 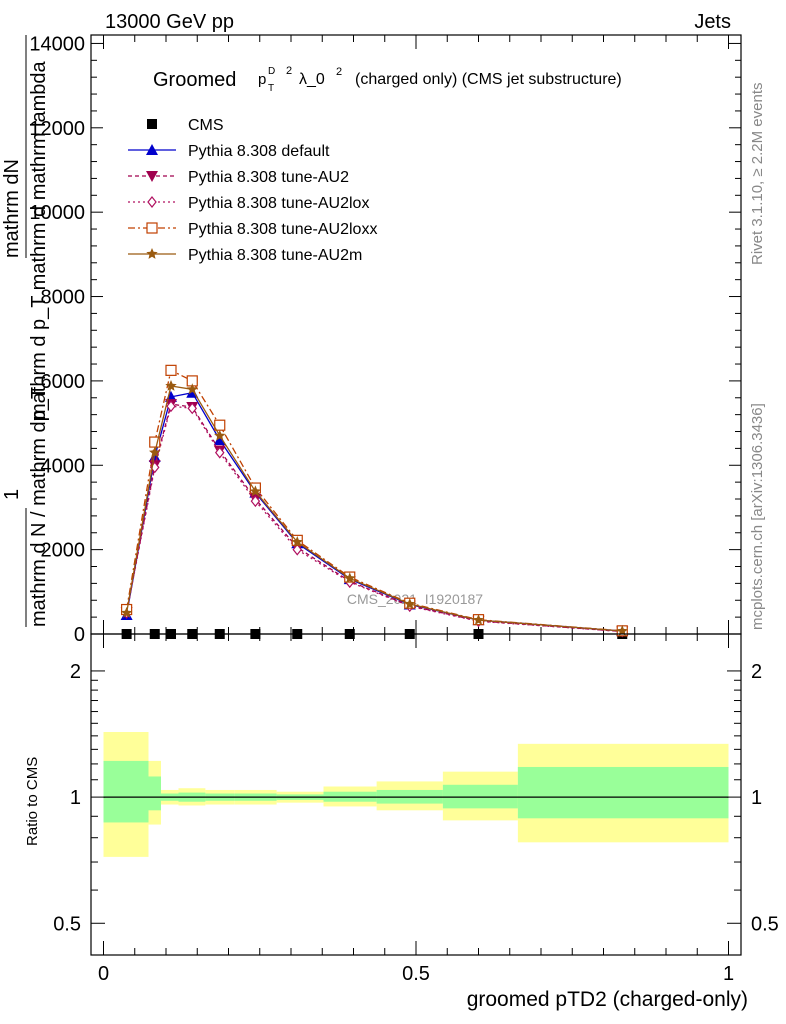 I want to click on y-tick-label: 8000, so click(x=63, y=298).